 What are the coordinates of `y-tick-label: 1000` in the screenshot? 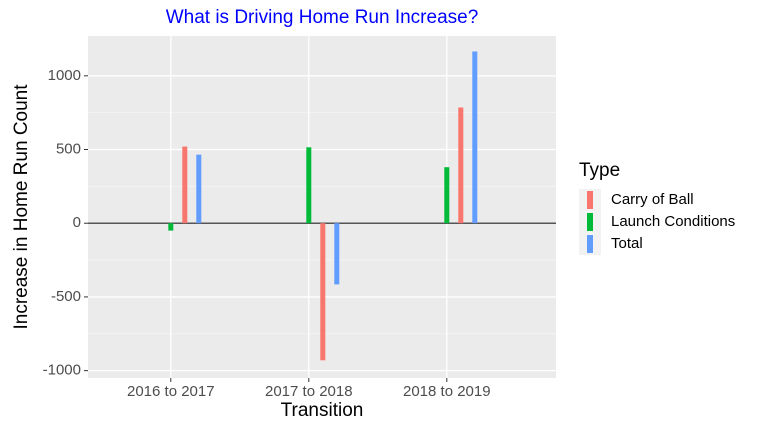 It's located at (64, 75).